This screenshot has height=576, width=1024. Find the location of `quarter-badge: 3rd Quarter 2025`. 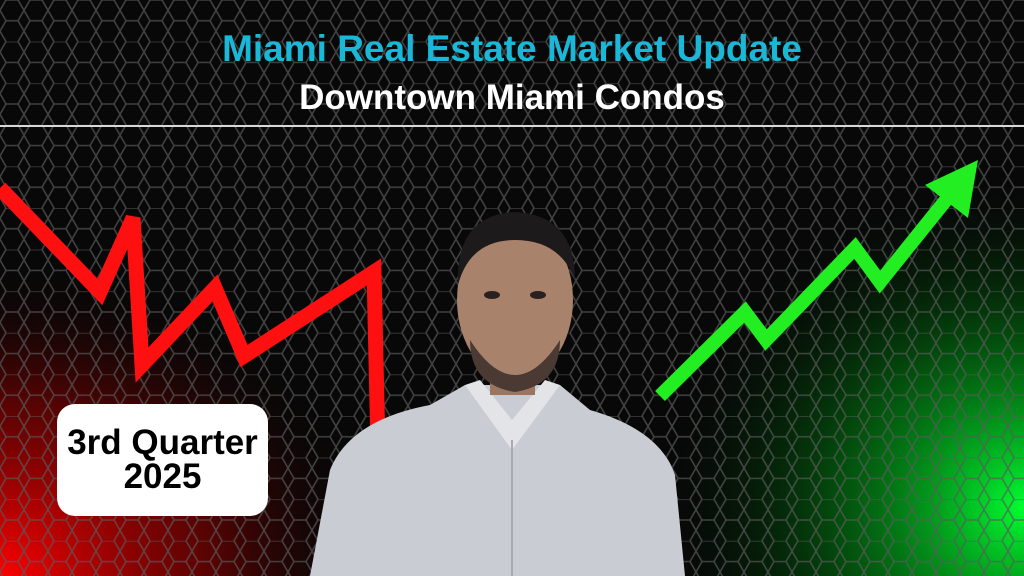

quarter-badge: 3rd Quarter 2025 is located at coordinates (162, 460).